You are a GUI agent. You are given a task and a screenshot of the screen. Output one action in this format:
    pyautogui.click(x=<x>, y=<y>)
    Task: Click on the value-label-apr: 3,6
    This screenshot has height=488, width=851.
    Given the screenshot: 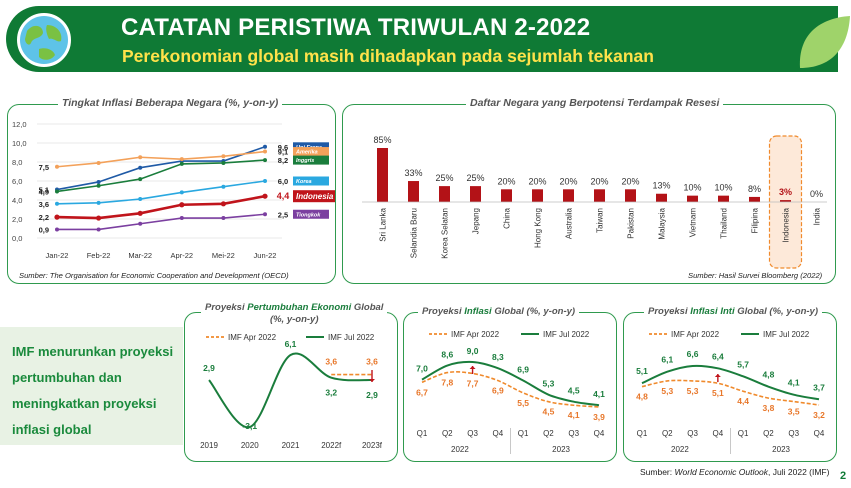 What is the action you would take?
    pyautogui.click(x=331, y=362)
    